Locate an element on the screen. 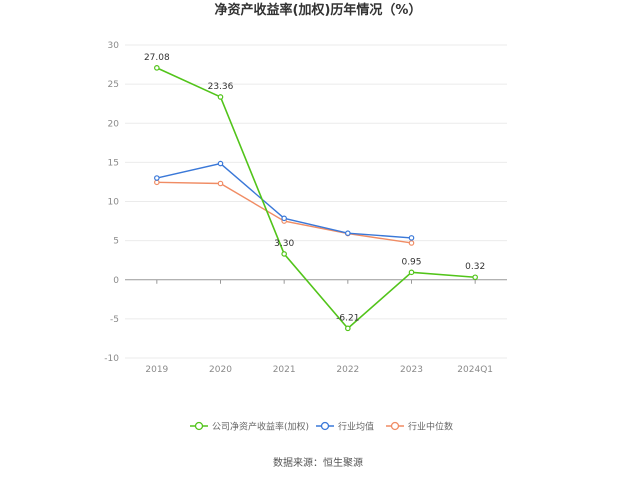  y-tick-label: -5 is located at coordinates (114, 320).